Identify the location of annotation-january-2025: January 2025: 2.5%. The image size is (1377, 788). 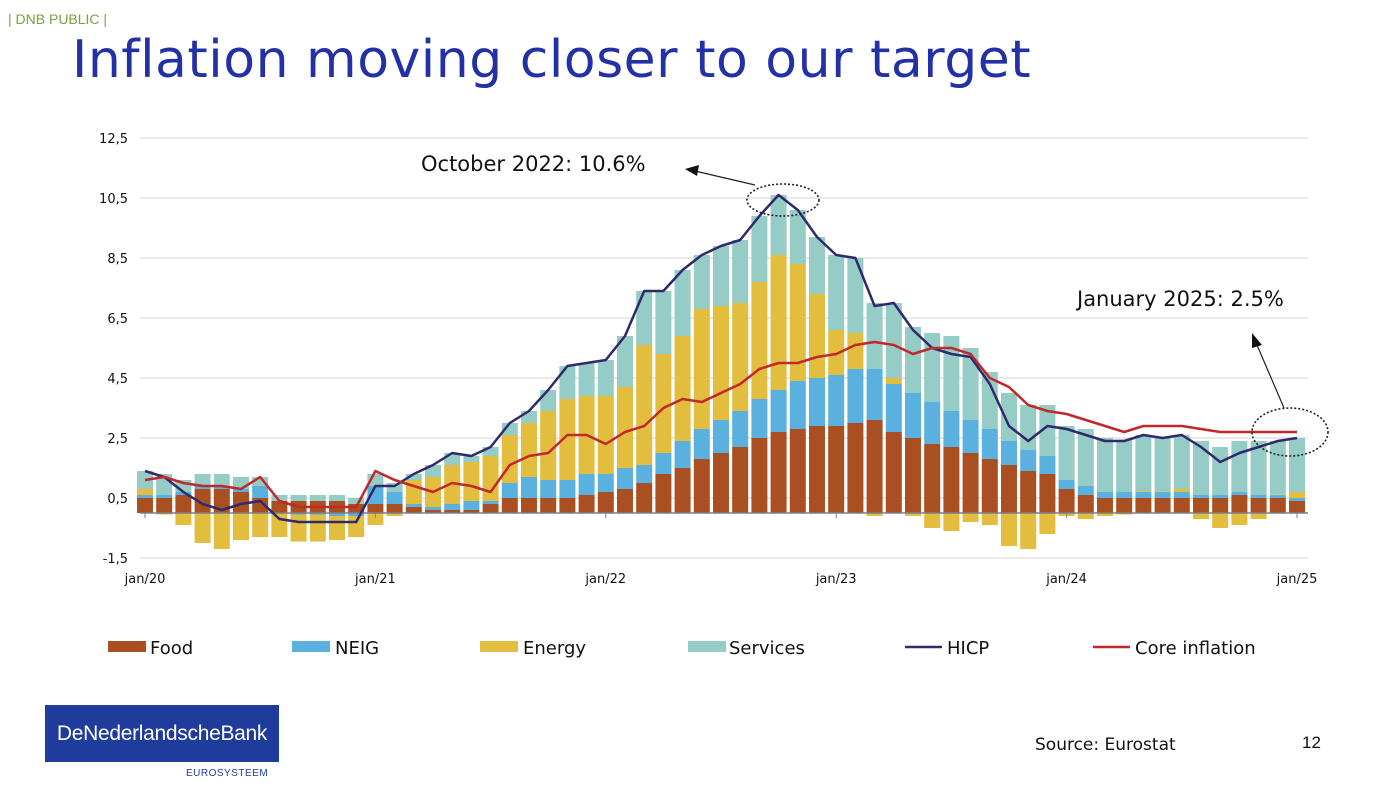
(1179, 299).